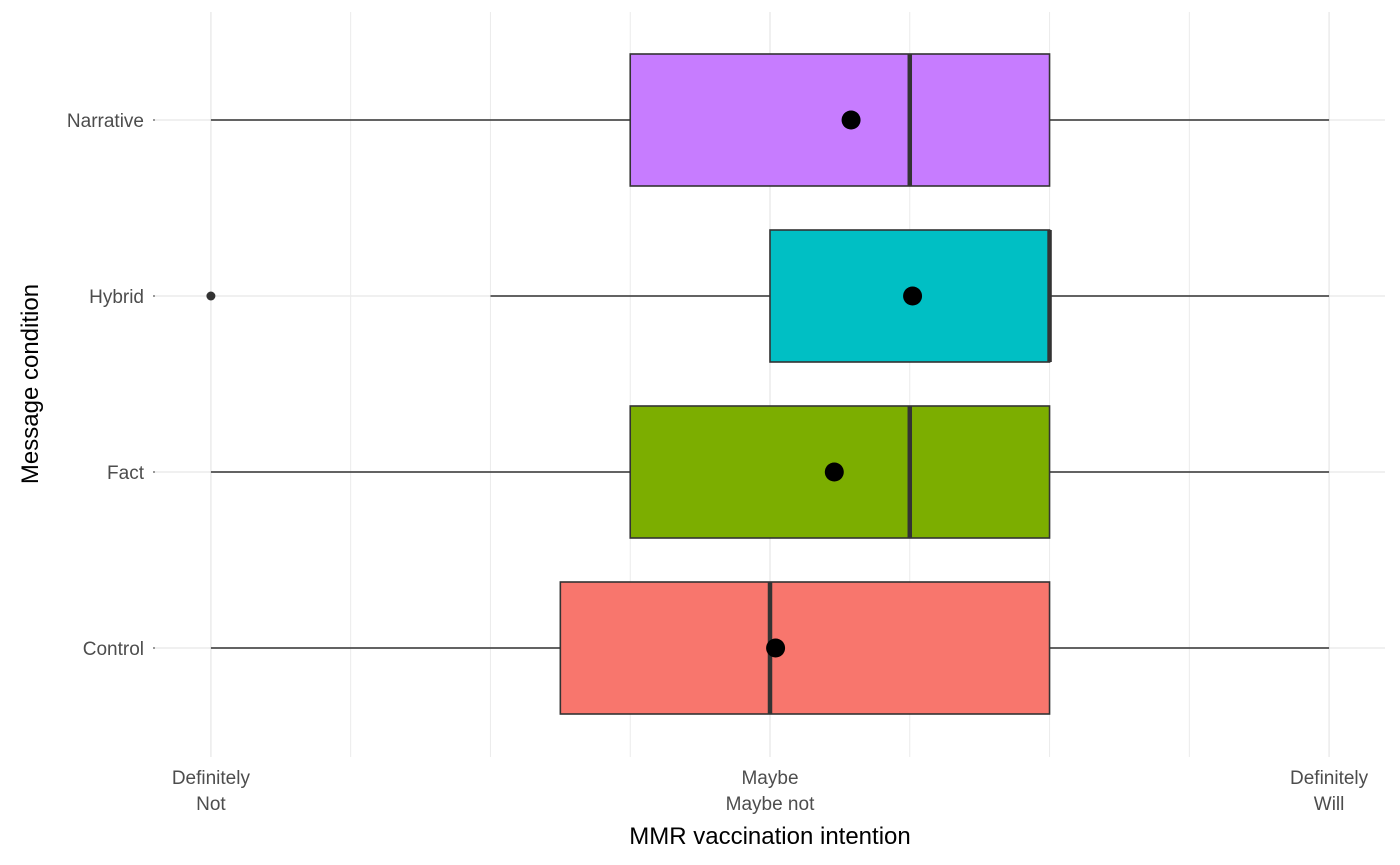 Image resolution: width=1400 pixels, height=865 pixels. Describe the element at coordinates (770, 804) in the screenshot. I see `x-tick-label-line: Maybe not` at that location.